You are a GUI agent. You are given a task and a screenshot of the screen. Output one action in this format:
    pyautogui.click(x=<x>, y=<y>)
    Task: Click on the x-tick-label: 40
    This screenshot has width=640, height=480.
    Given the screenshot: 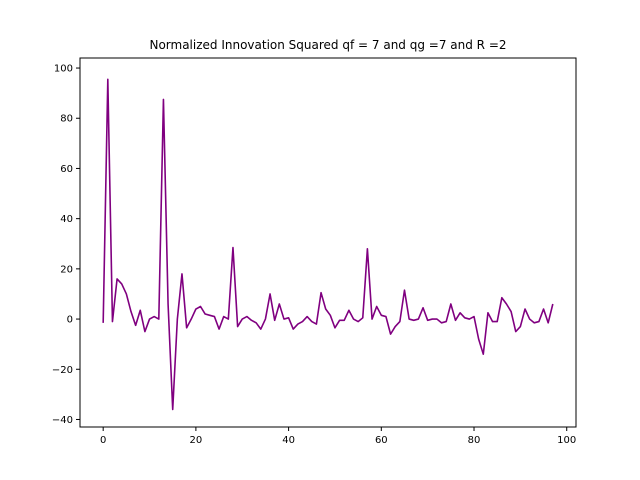 What is the action you would take?
    pyautogui.click(x=288, y=440)
    